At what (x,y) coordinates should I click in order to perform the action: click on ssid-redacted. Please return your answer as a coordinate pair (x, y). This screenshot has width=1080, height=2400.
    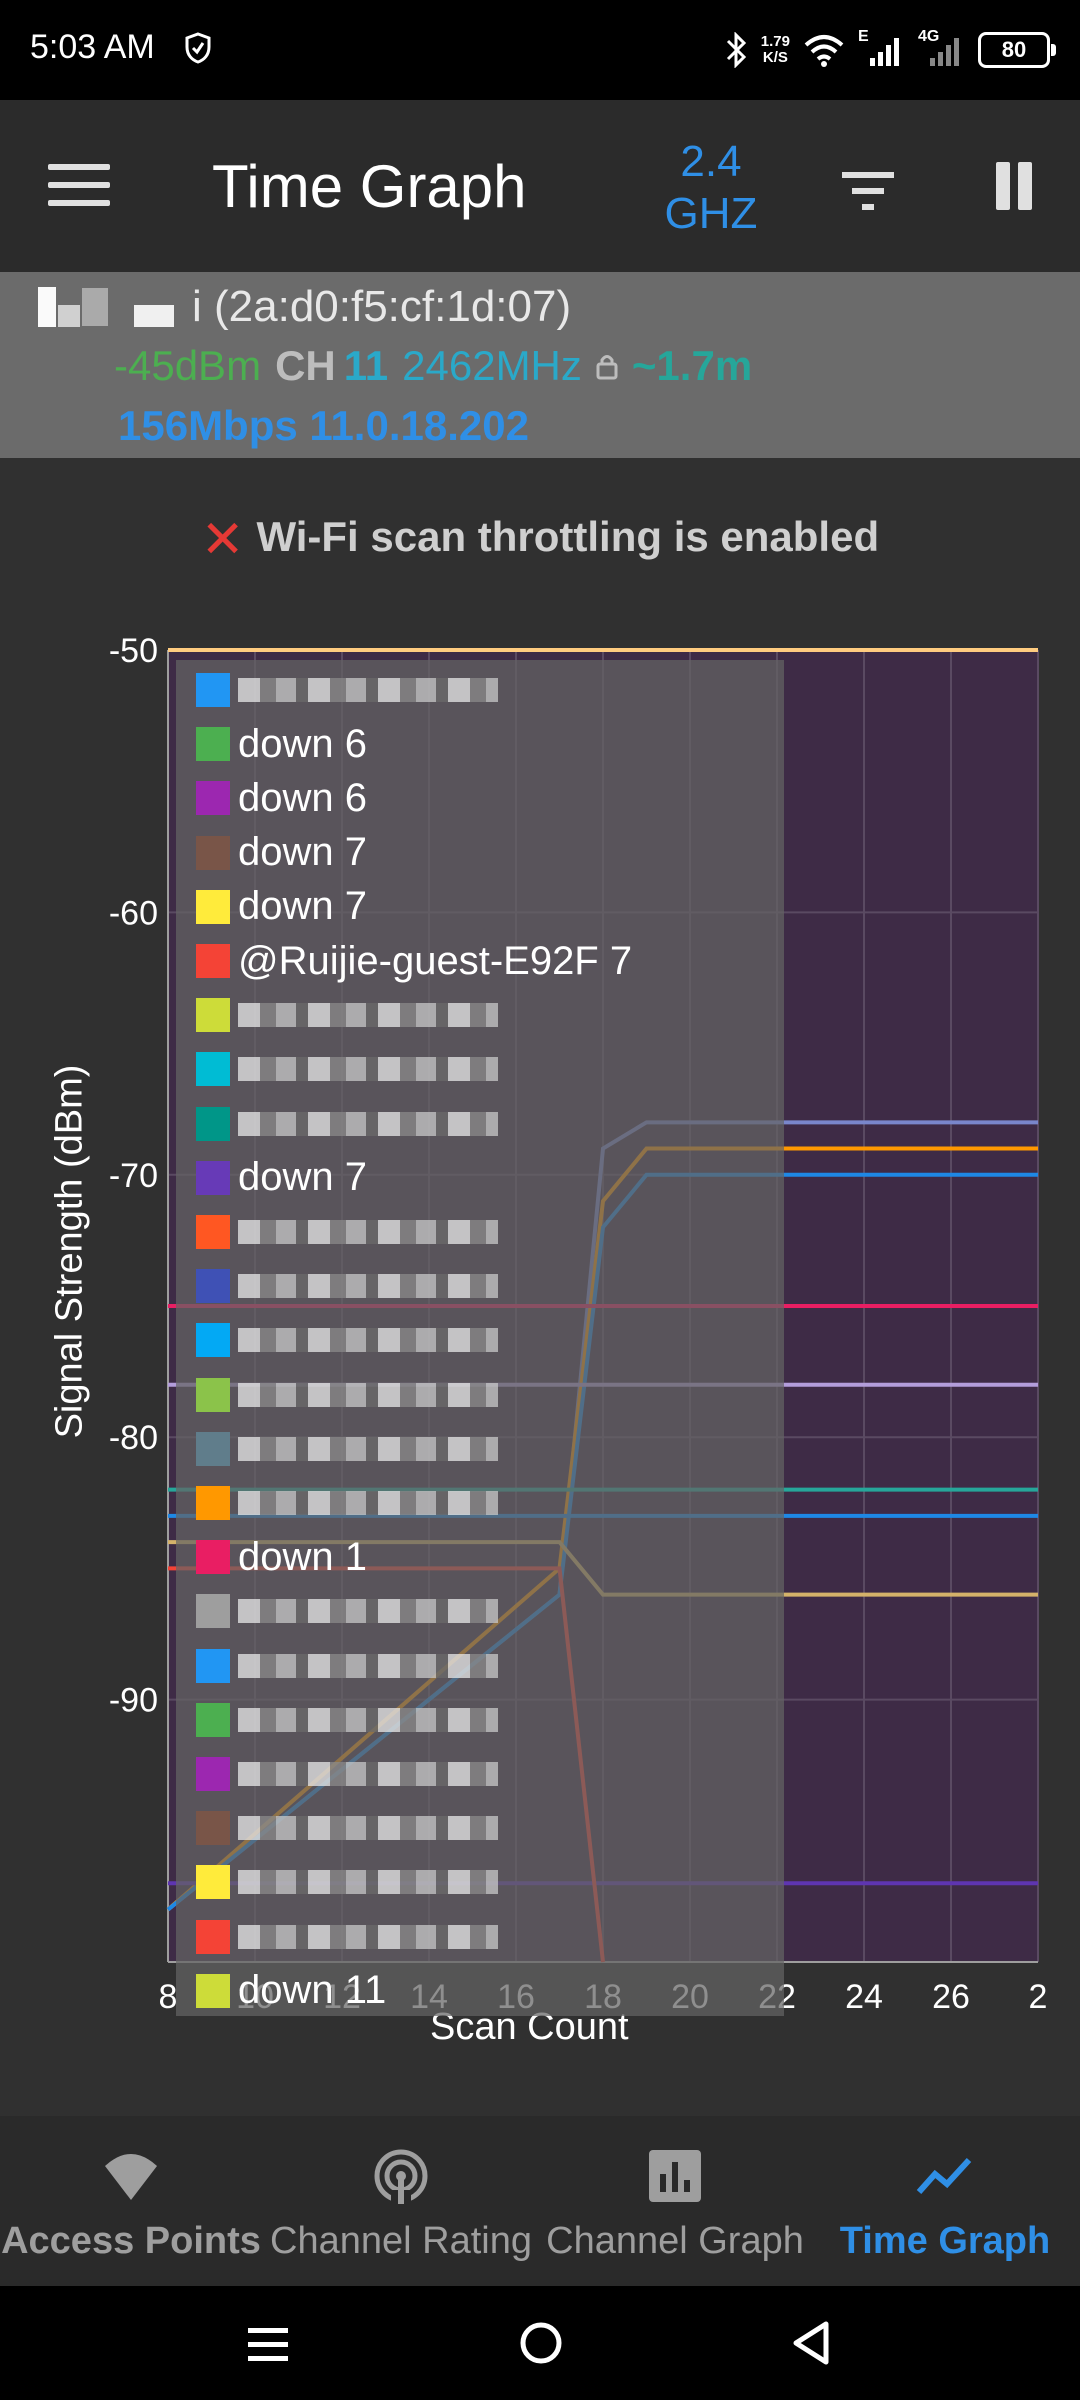
    Looking at the image, I should click on (107, 307).